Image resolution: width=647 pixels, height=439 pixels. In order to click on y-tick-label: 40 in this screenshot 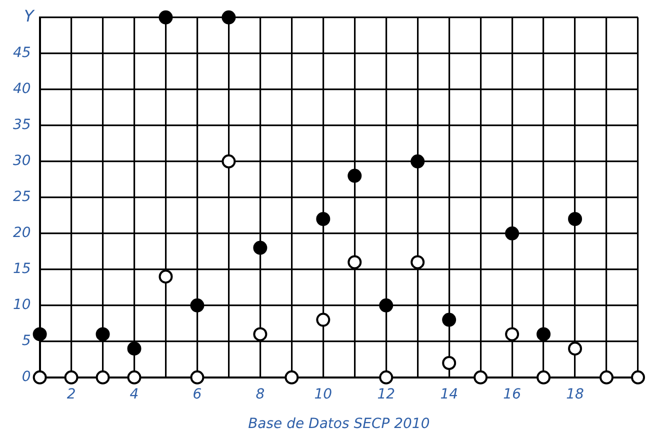, I will do `click(21, 89)`.